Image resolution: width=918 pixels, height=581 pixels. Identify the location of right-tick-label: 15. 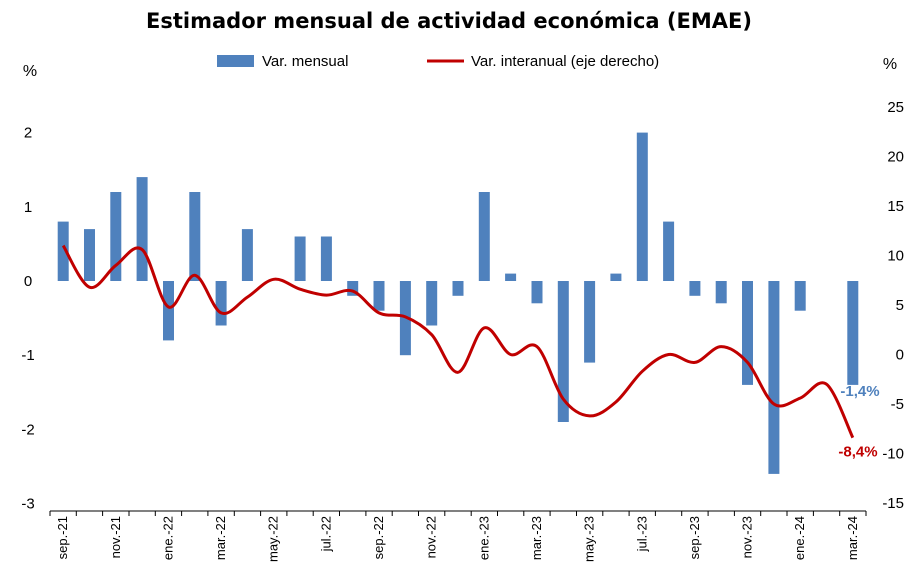
(895, 206).